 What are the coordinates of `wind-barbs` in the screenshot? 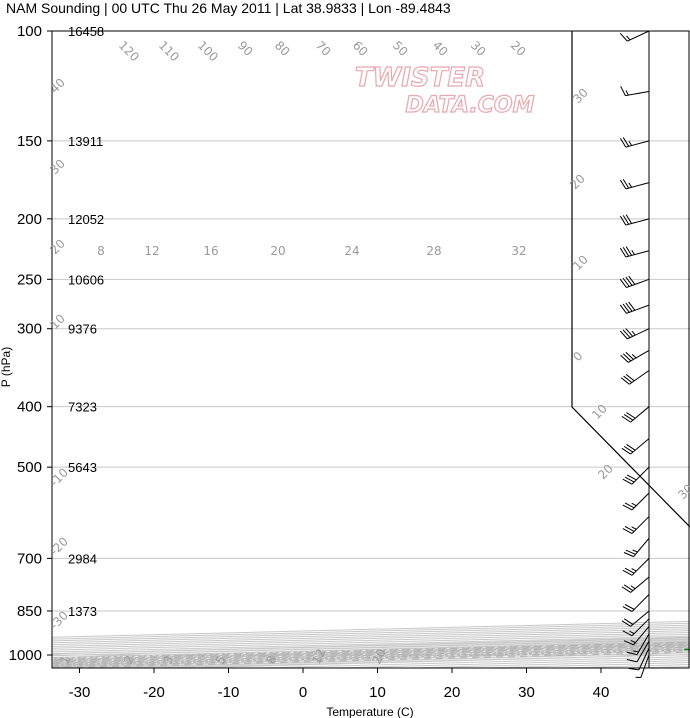 It's located at (634, 354).